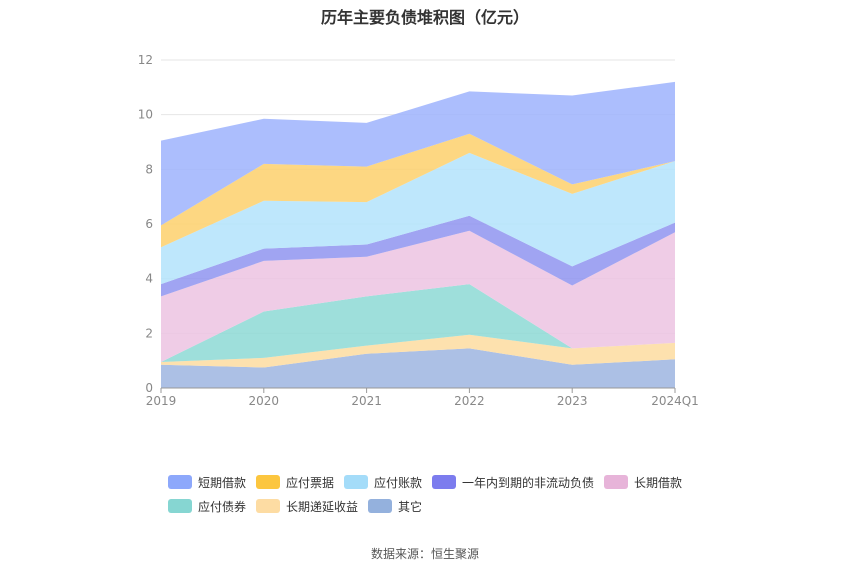 The image size is (850, 575). What do you see at coordinates (418, 256) in the screenshot?
I see `area-series-一年内到期的非流动负债` at bounding box center [418, 256].